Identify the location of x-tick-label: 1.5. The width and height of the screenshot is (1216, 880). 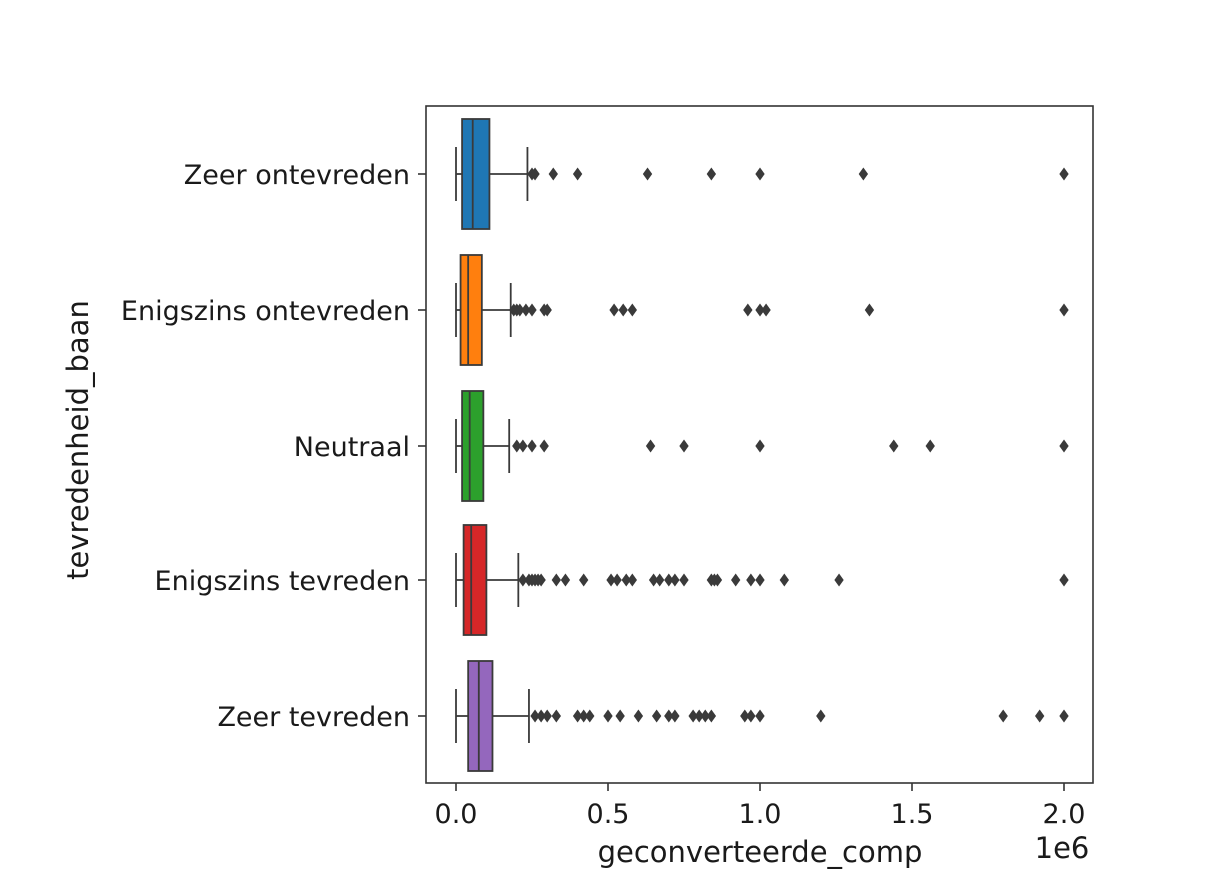
(912, 814).